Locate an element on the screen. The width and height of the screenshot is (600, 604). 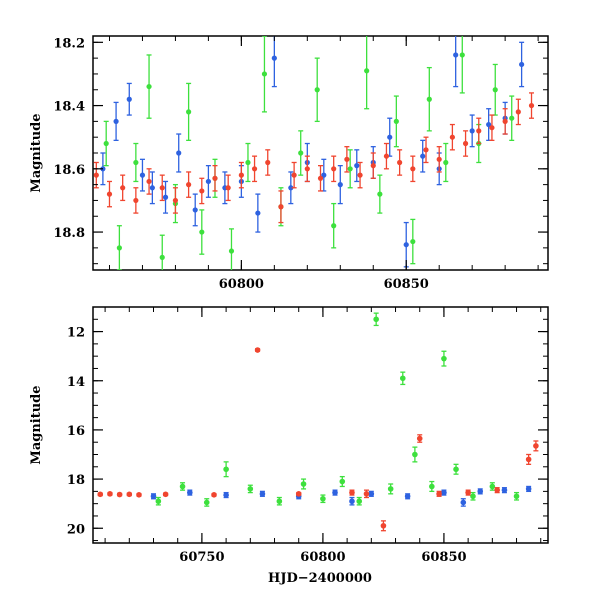
top-y-tick-label: 18.2 is located at coordinates (69, 43).